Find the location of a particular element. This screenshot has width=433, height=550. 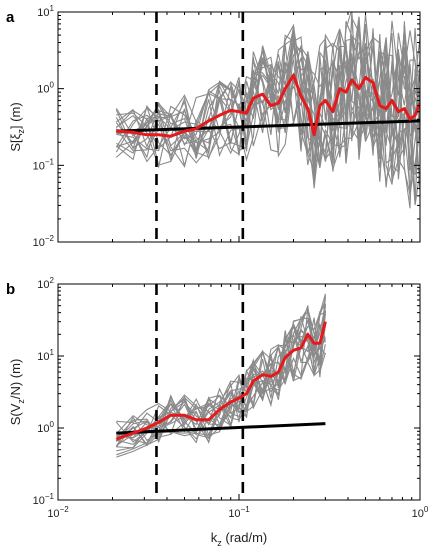

y-axis-label: S(Vz/N) (m) is located at coordinates (17, 392).